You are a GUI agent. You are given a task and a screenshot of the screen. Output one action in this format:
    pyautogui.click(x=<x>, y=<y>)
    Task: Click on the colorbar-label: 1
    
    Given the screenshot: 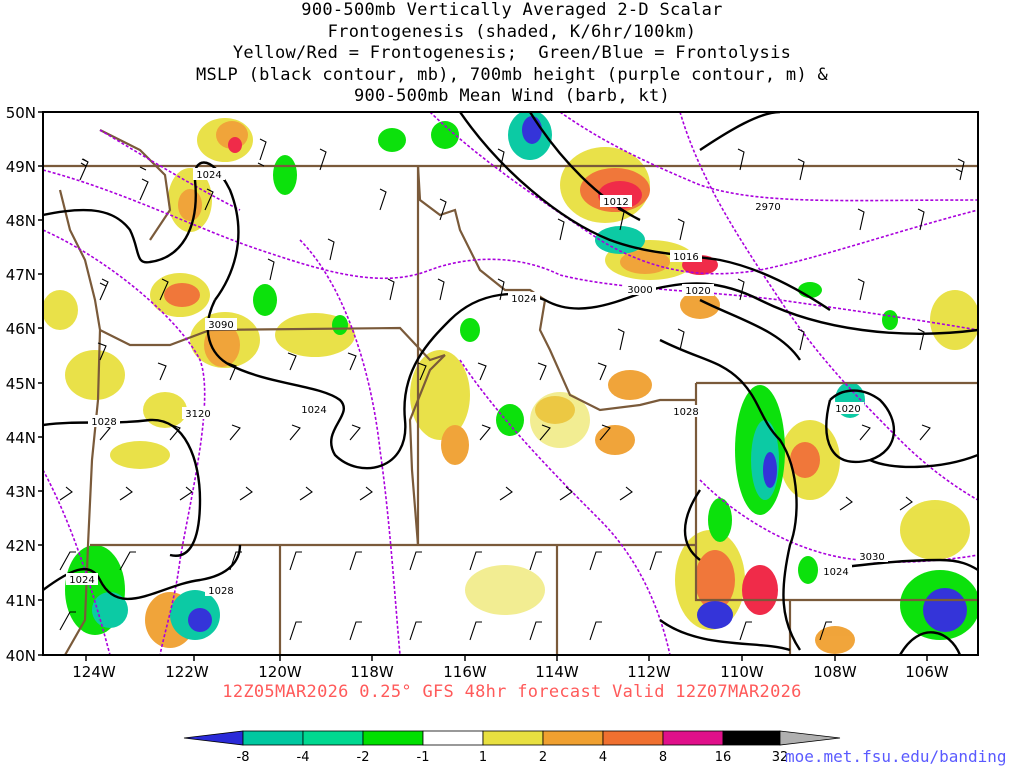 What is the action you would take?
    pyautogui.click(x=483, y=757)
    